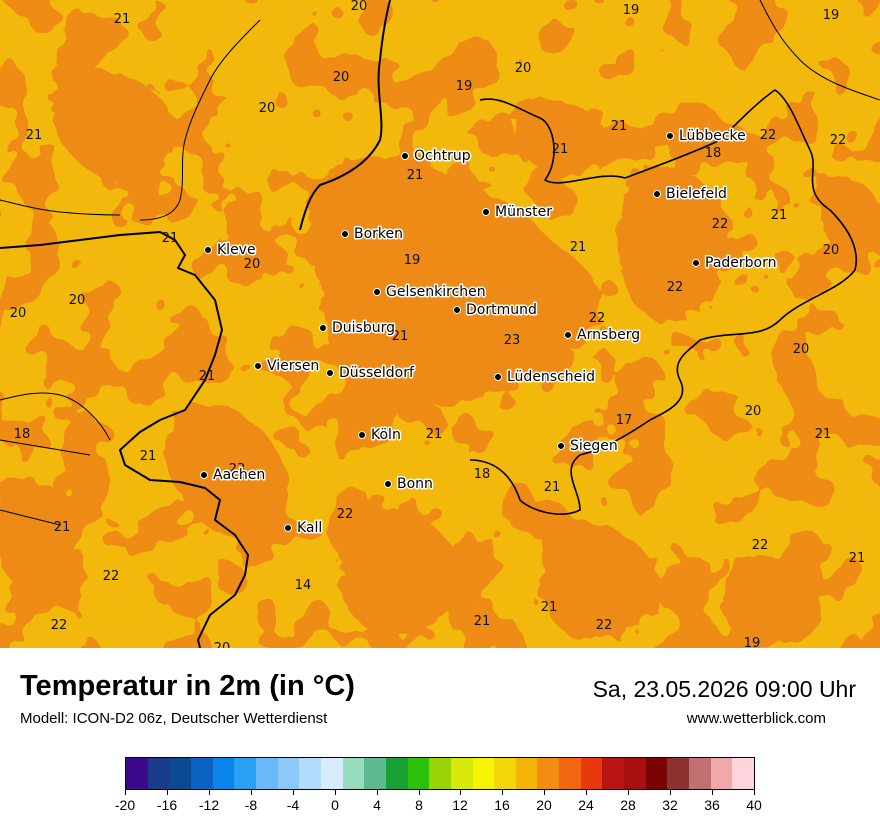 The height and width of the screenshot is (830, 880). Describe the element at coordinates (544, 805) in the screenshot. I see `legend-tick-label: 20` at that location.